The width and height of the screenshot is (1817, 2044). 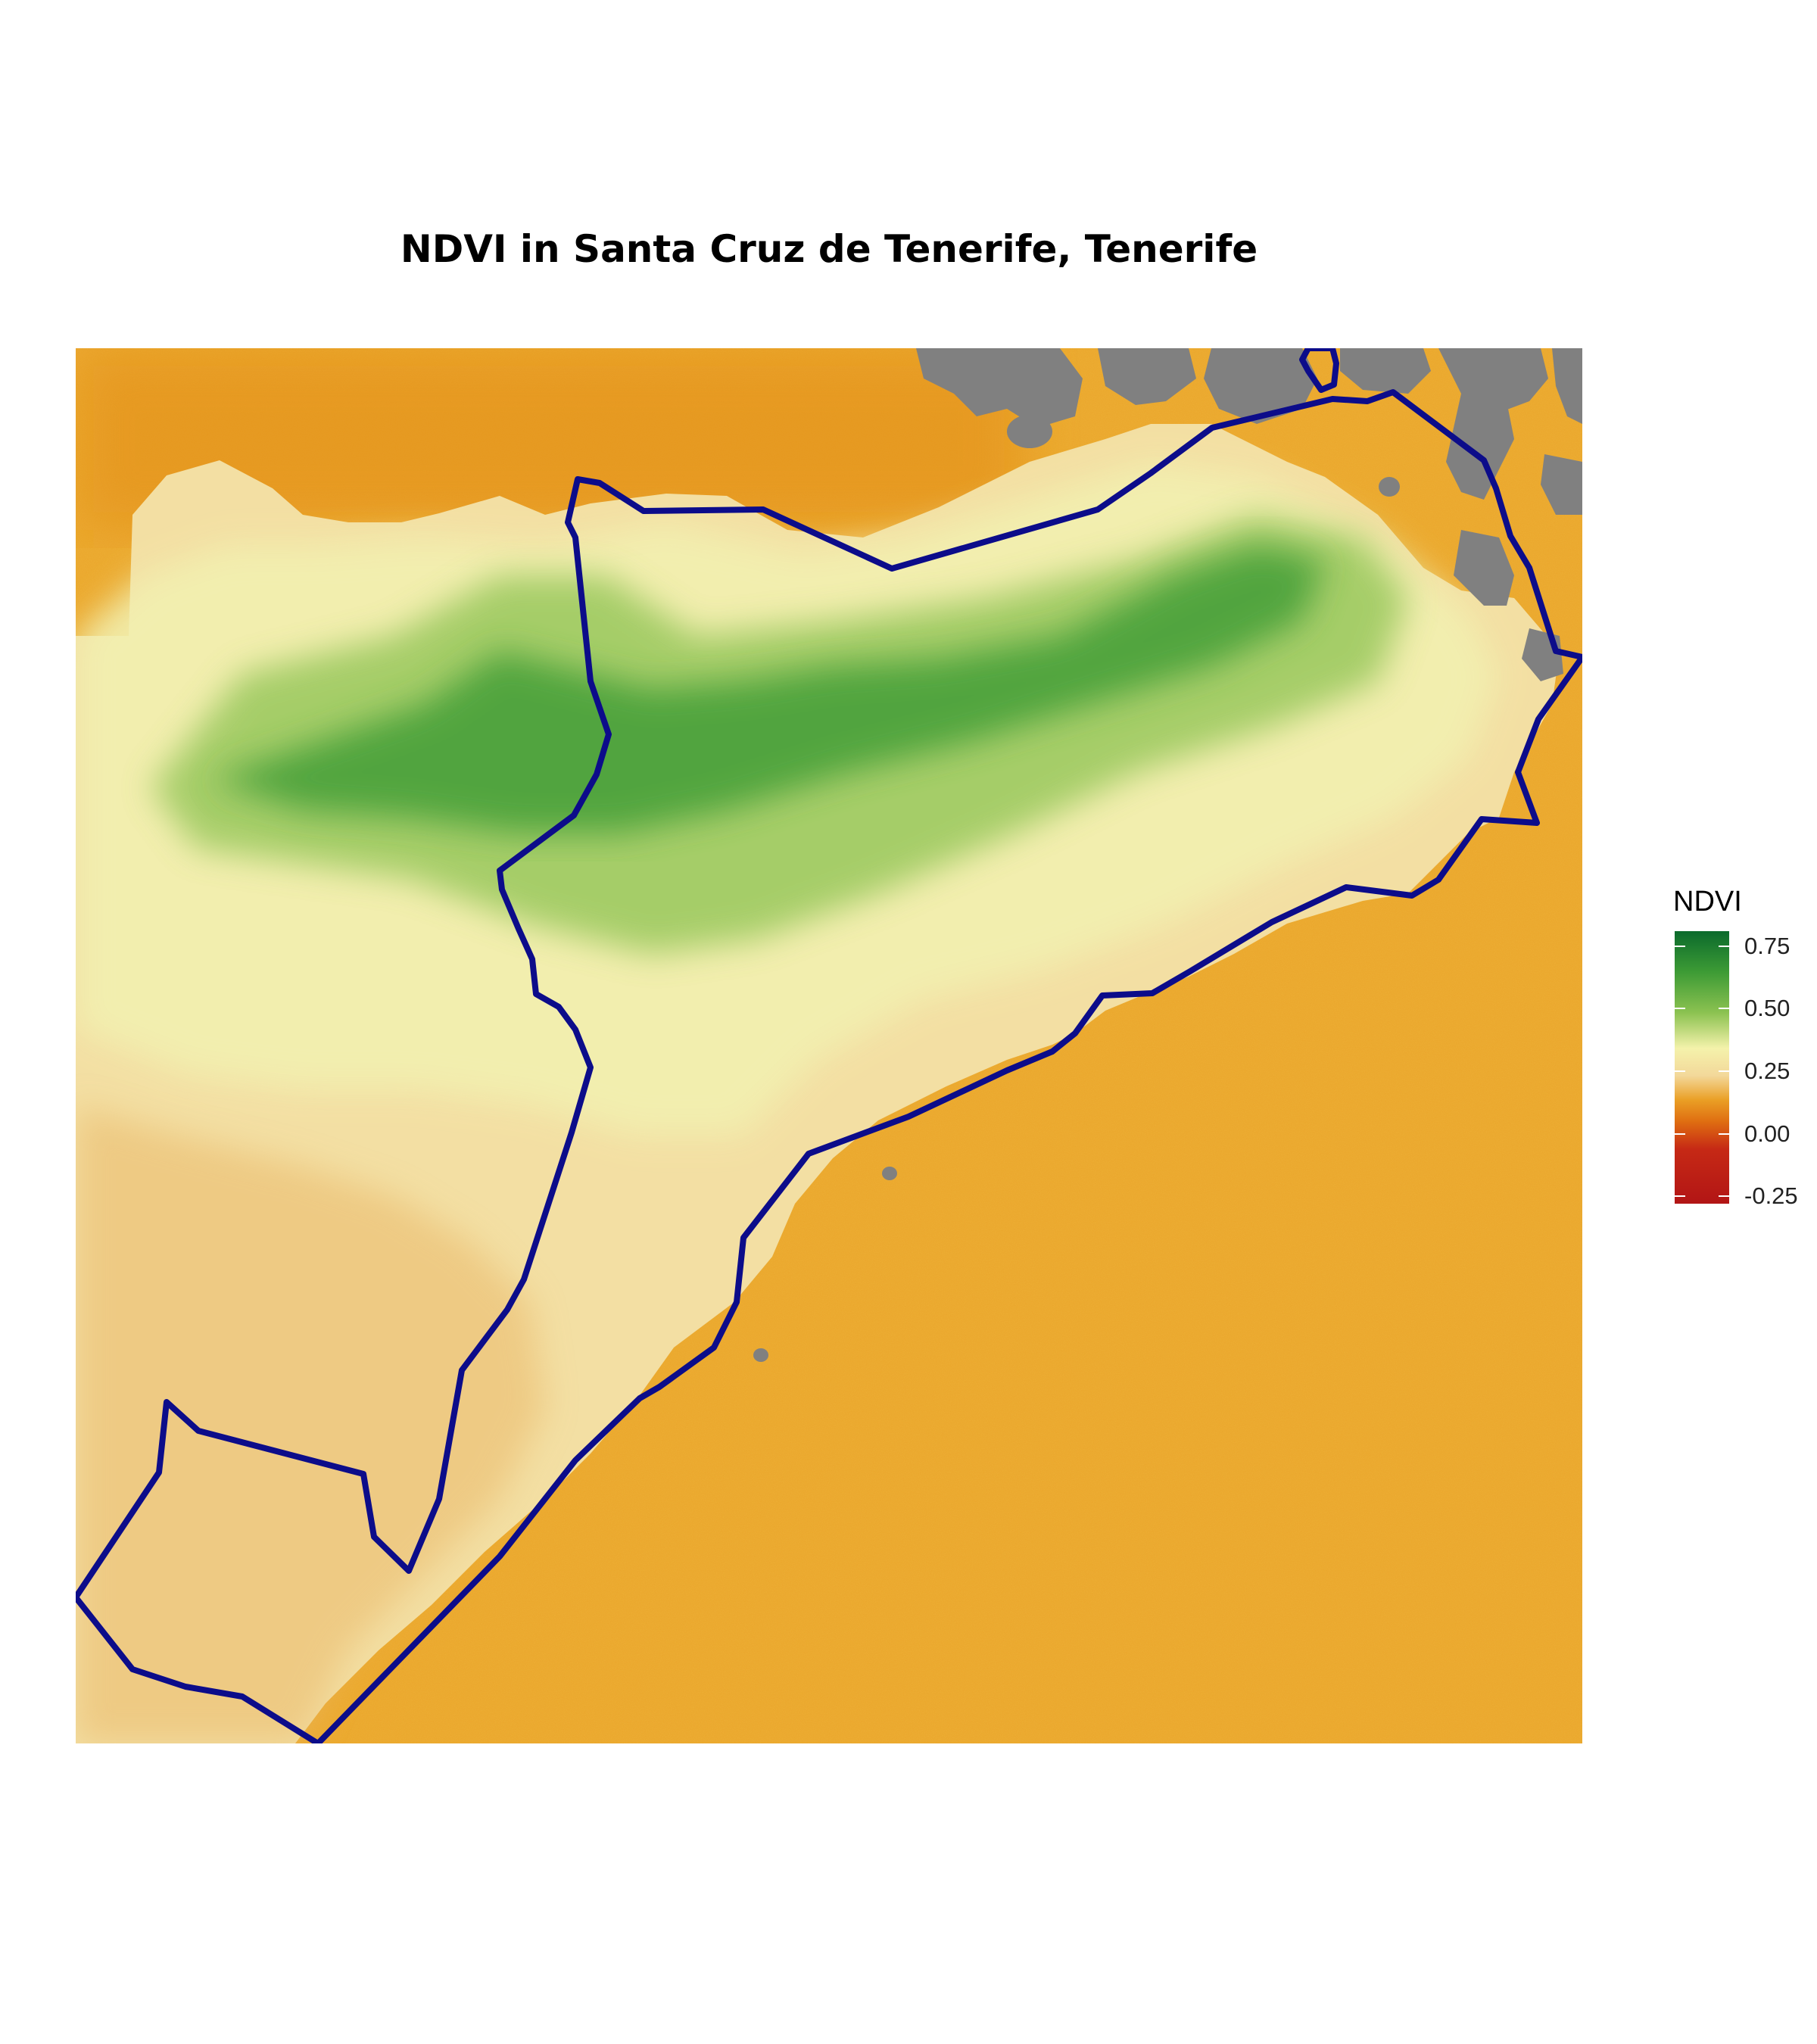 I want to click on legend-tick-label: 0.50, so click(x=1767, y=1009).